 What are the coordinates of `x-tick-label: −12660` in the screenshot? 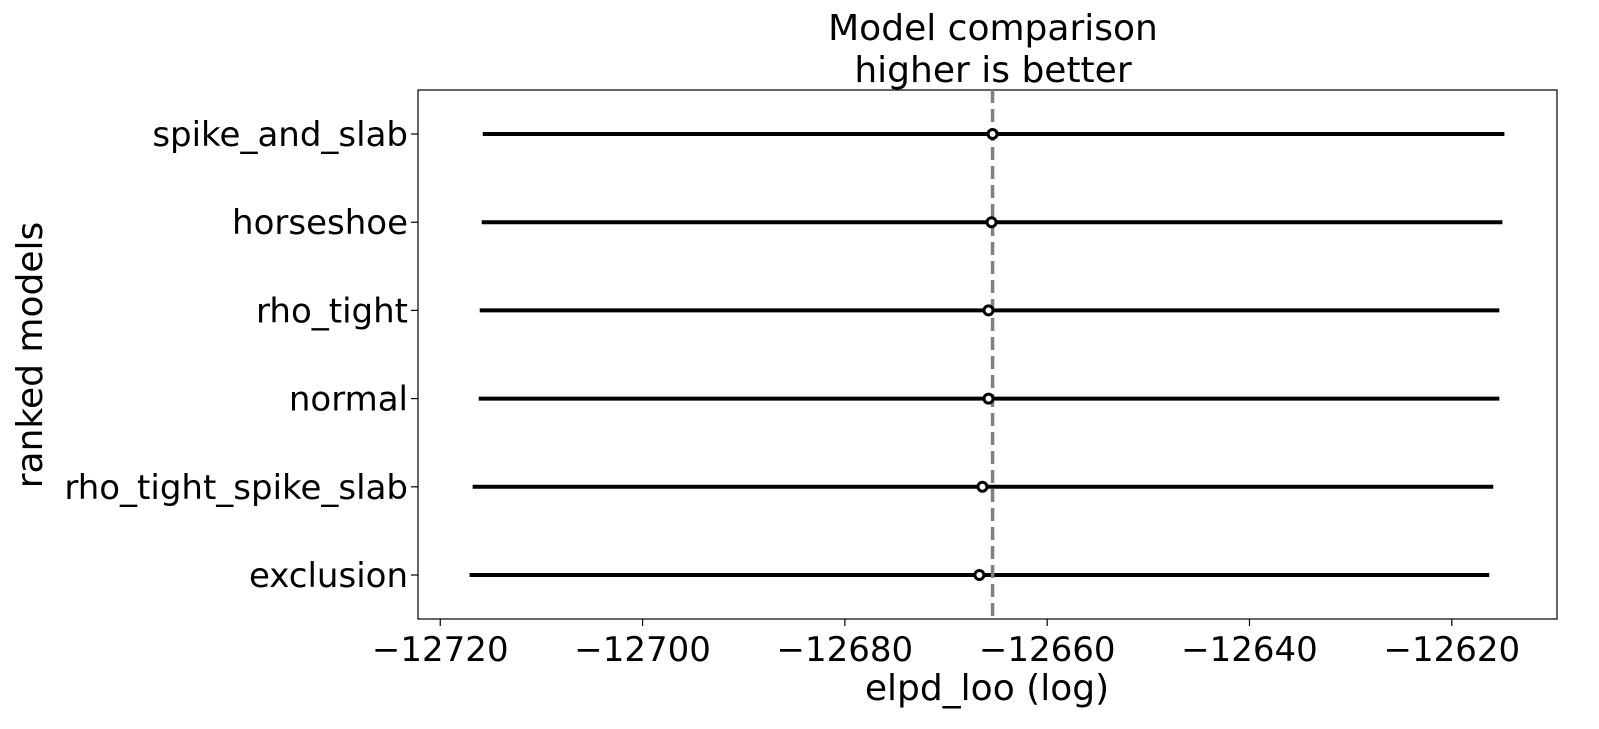 It's located at (1047, 650).